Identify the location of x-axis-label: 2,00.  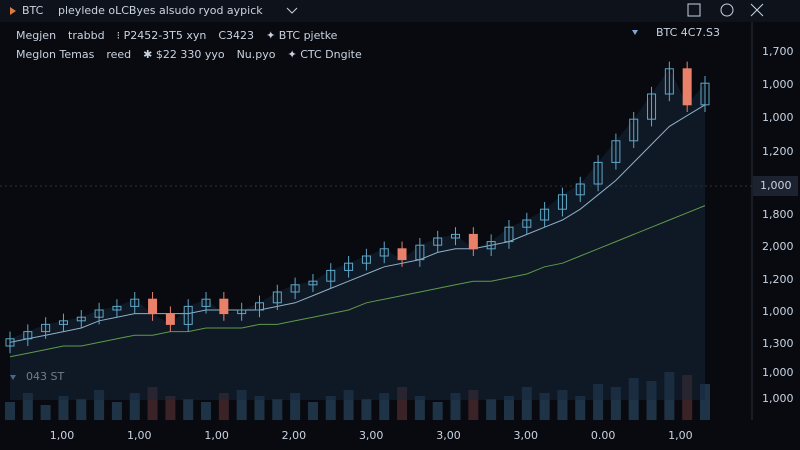
(294, 435).